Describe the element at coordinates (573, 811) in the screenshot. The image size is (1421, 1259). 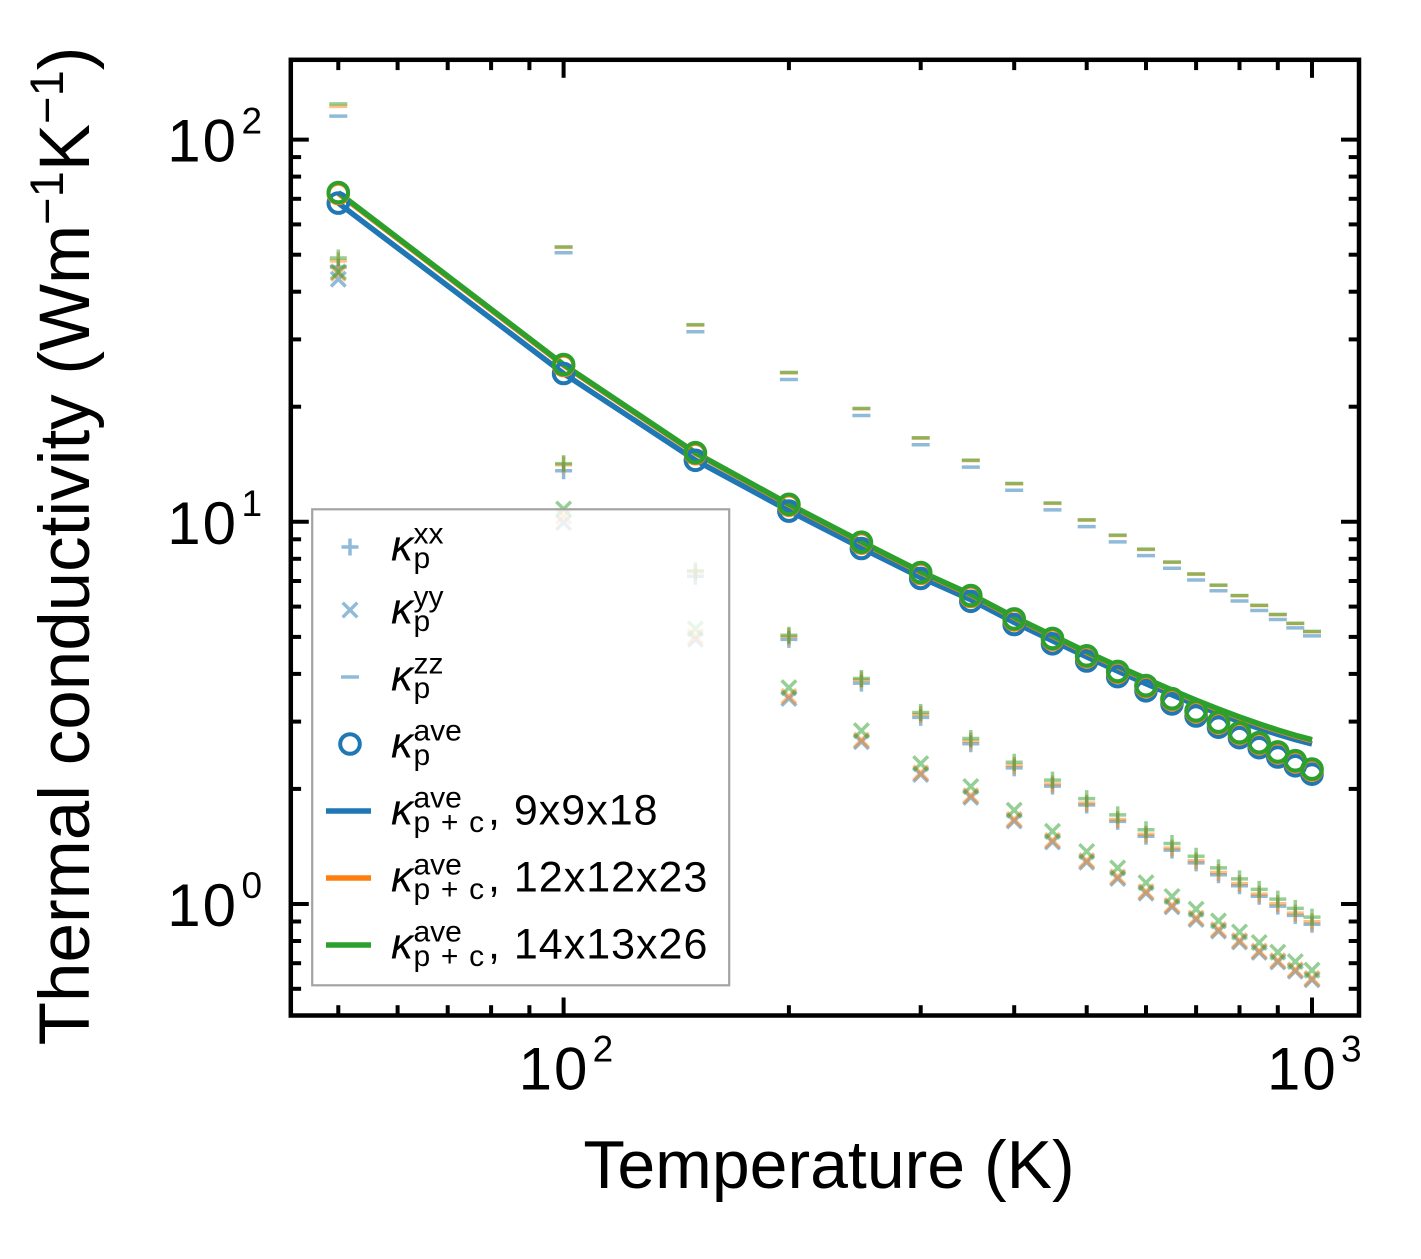
I see `svg-text: , 9x9x18` at that location.